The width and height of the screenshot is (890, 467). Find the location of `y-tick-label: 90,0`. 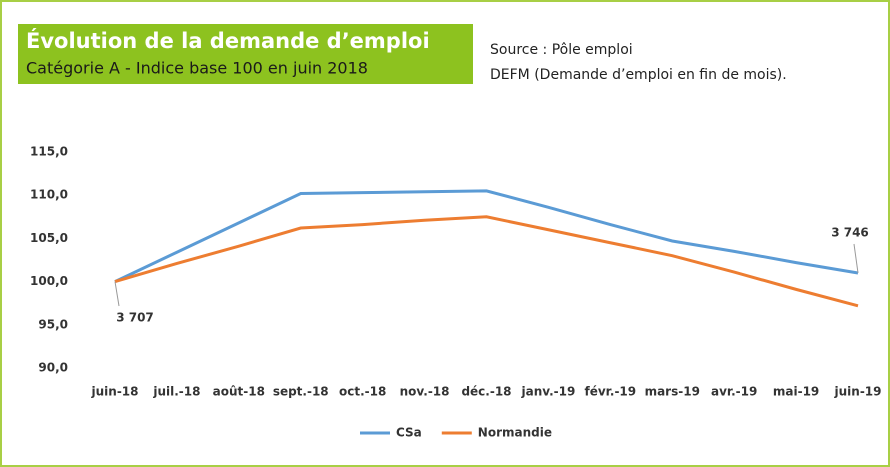

y-tick-label: 90,0 is located at coordinates (53, 368).